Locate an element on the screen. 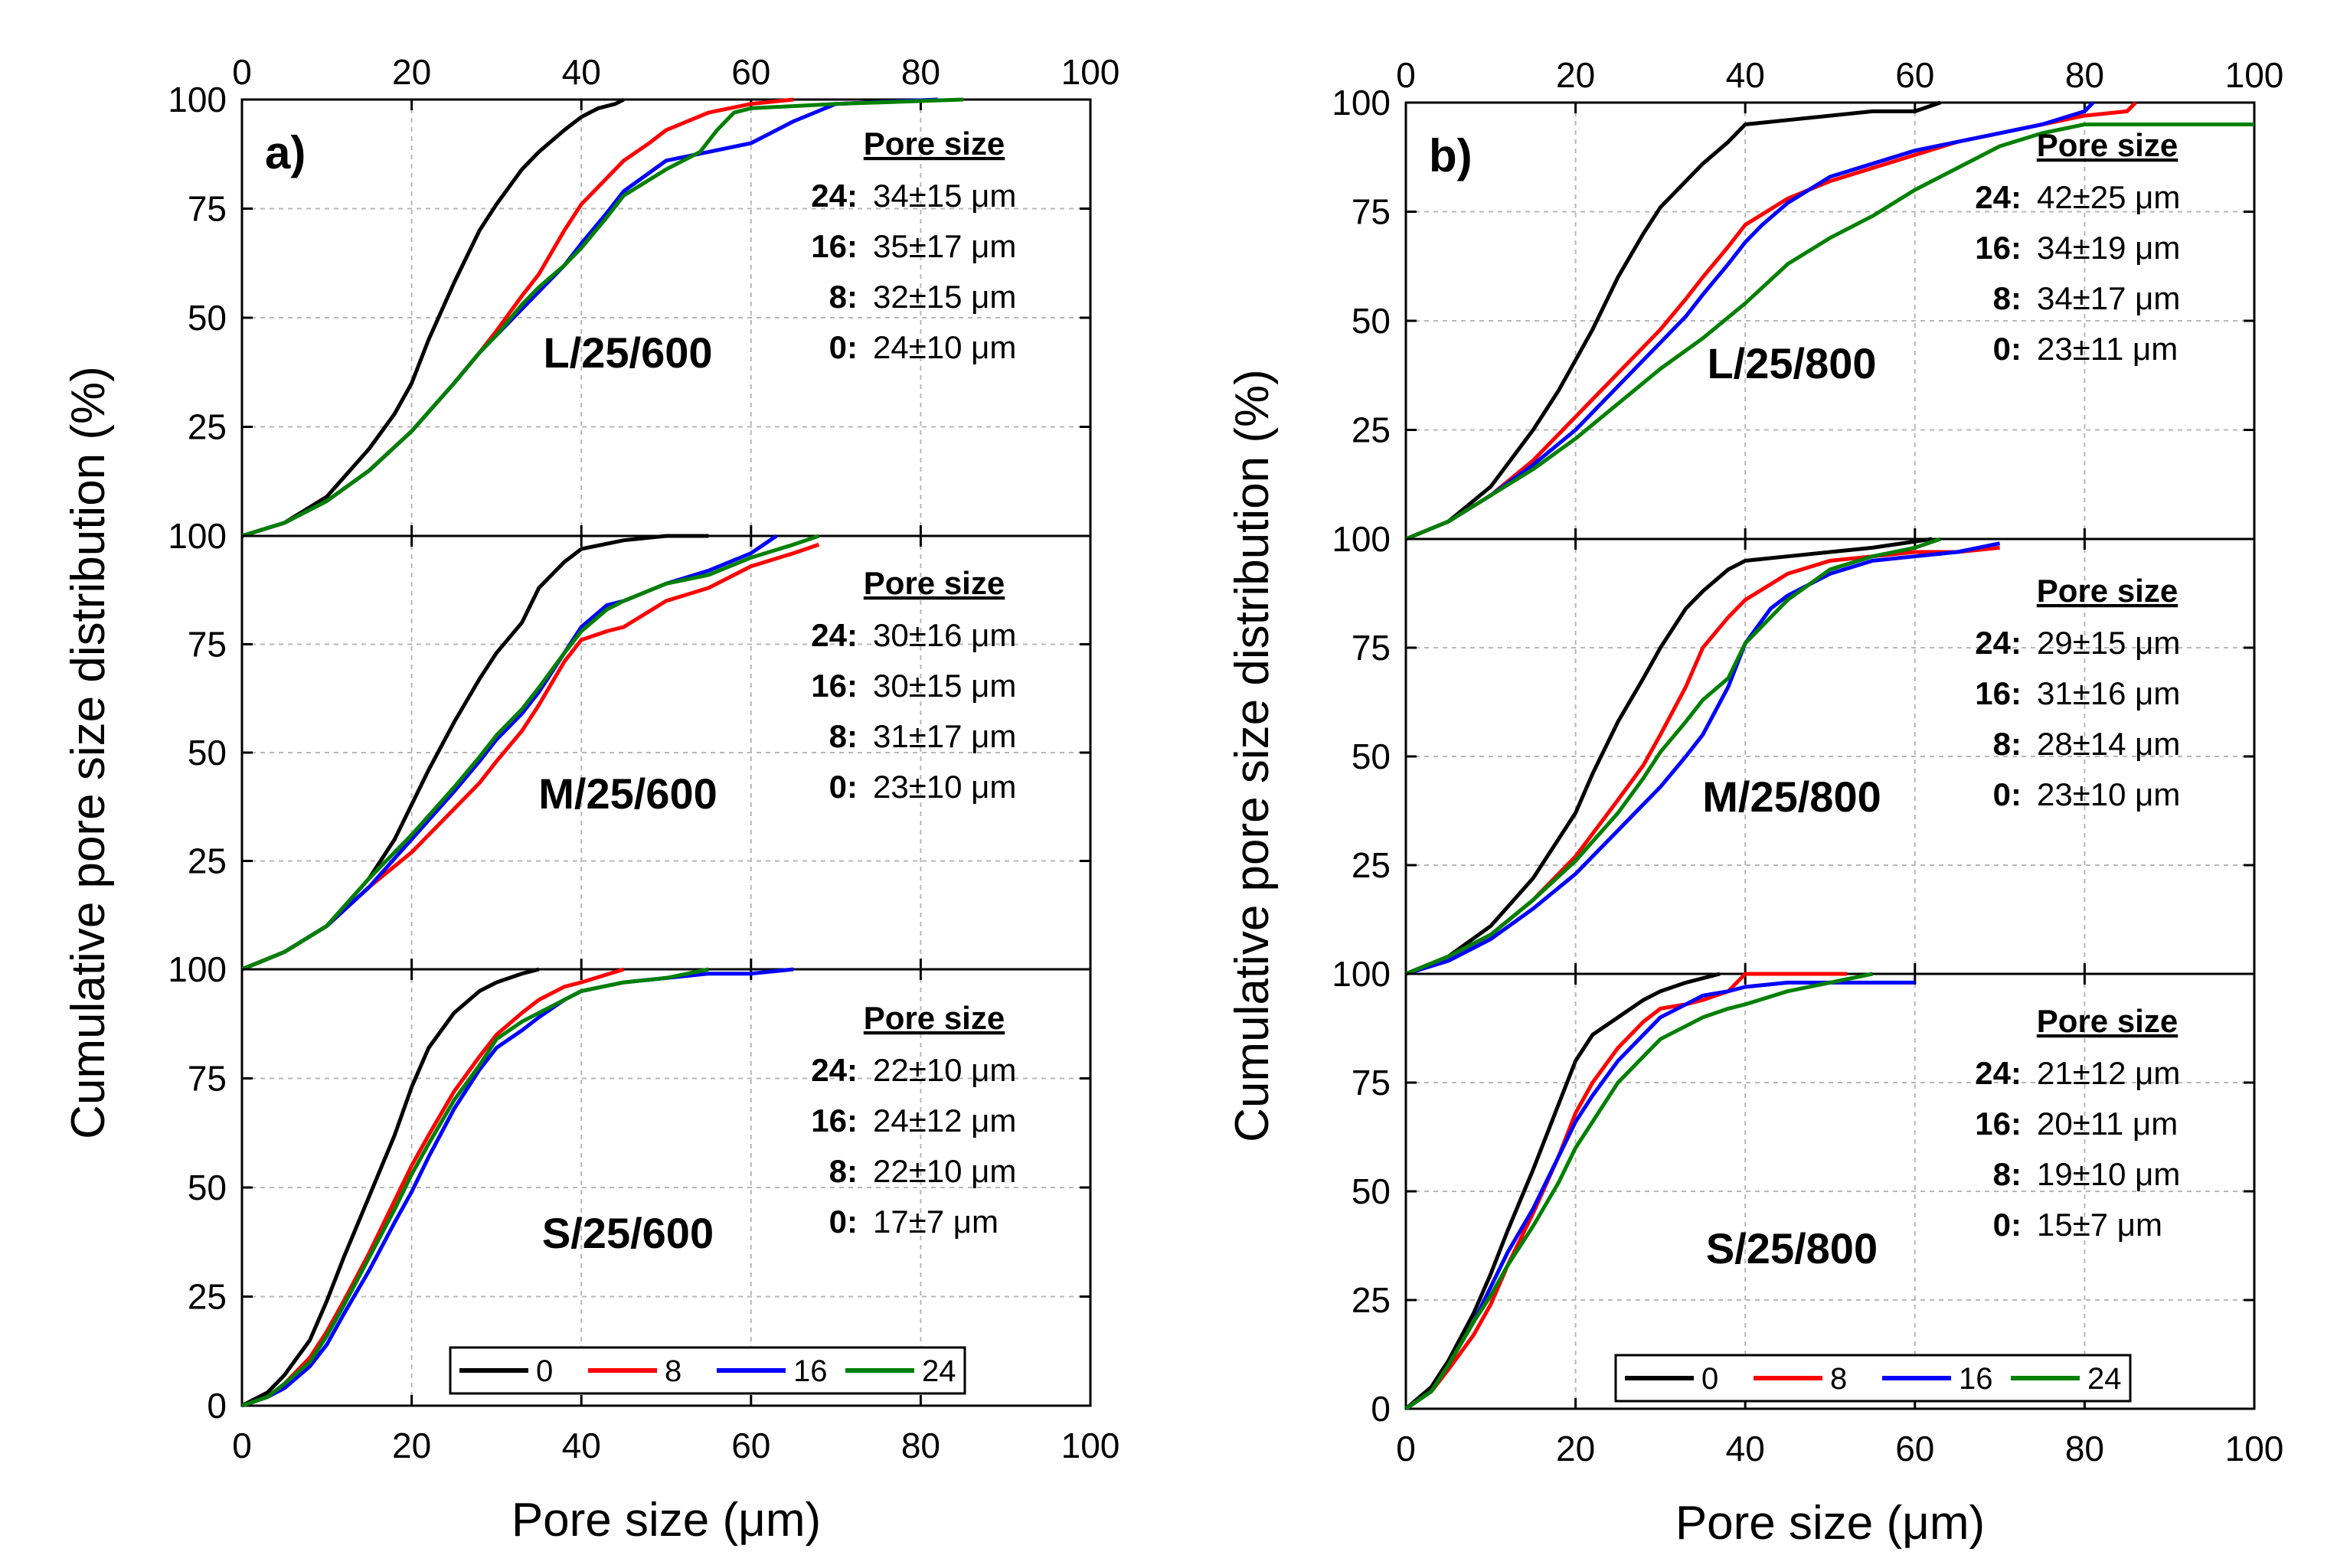  pore-size-value: 28±14 μm is located at coordinates (2108, 744).